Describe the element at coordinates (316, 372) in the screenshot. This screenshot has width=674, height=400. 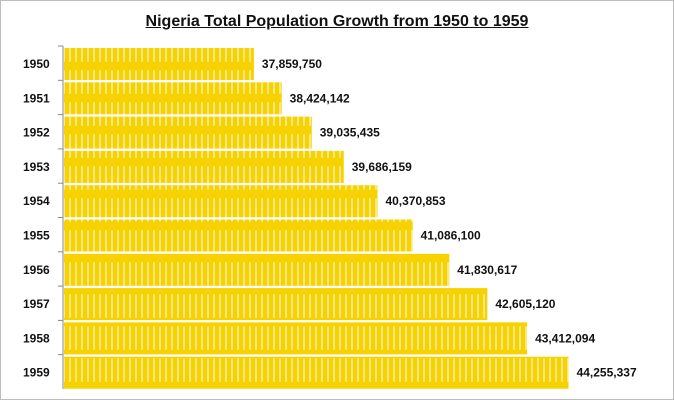
I see `bar-1959` at that location.